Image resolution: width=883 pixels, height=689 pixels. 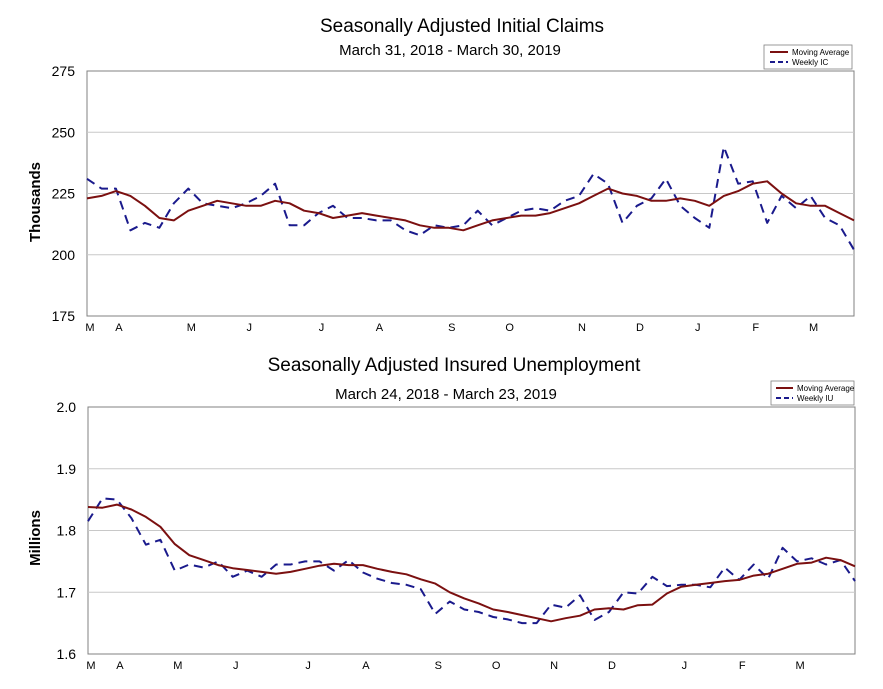 I want to click on chart2-month-label: N, so click(x=554, y=666).